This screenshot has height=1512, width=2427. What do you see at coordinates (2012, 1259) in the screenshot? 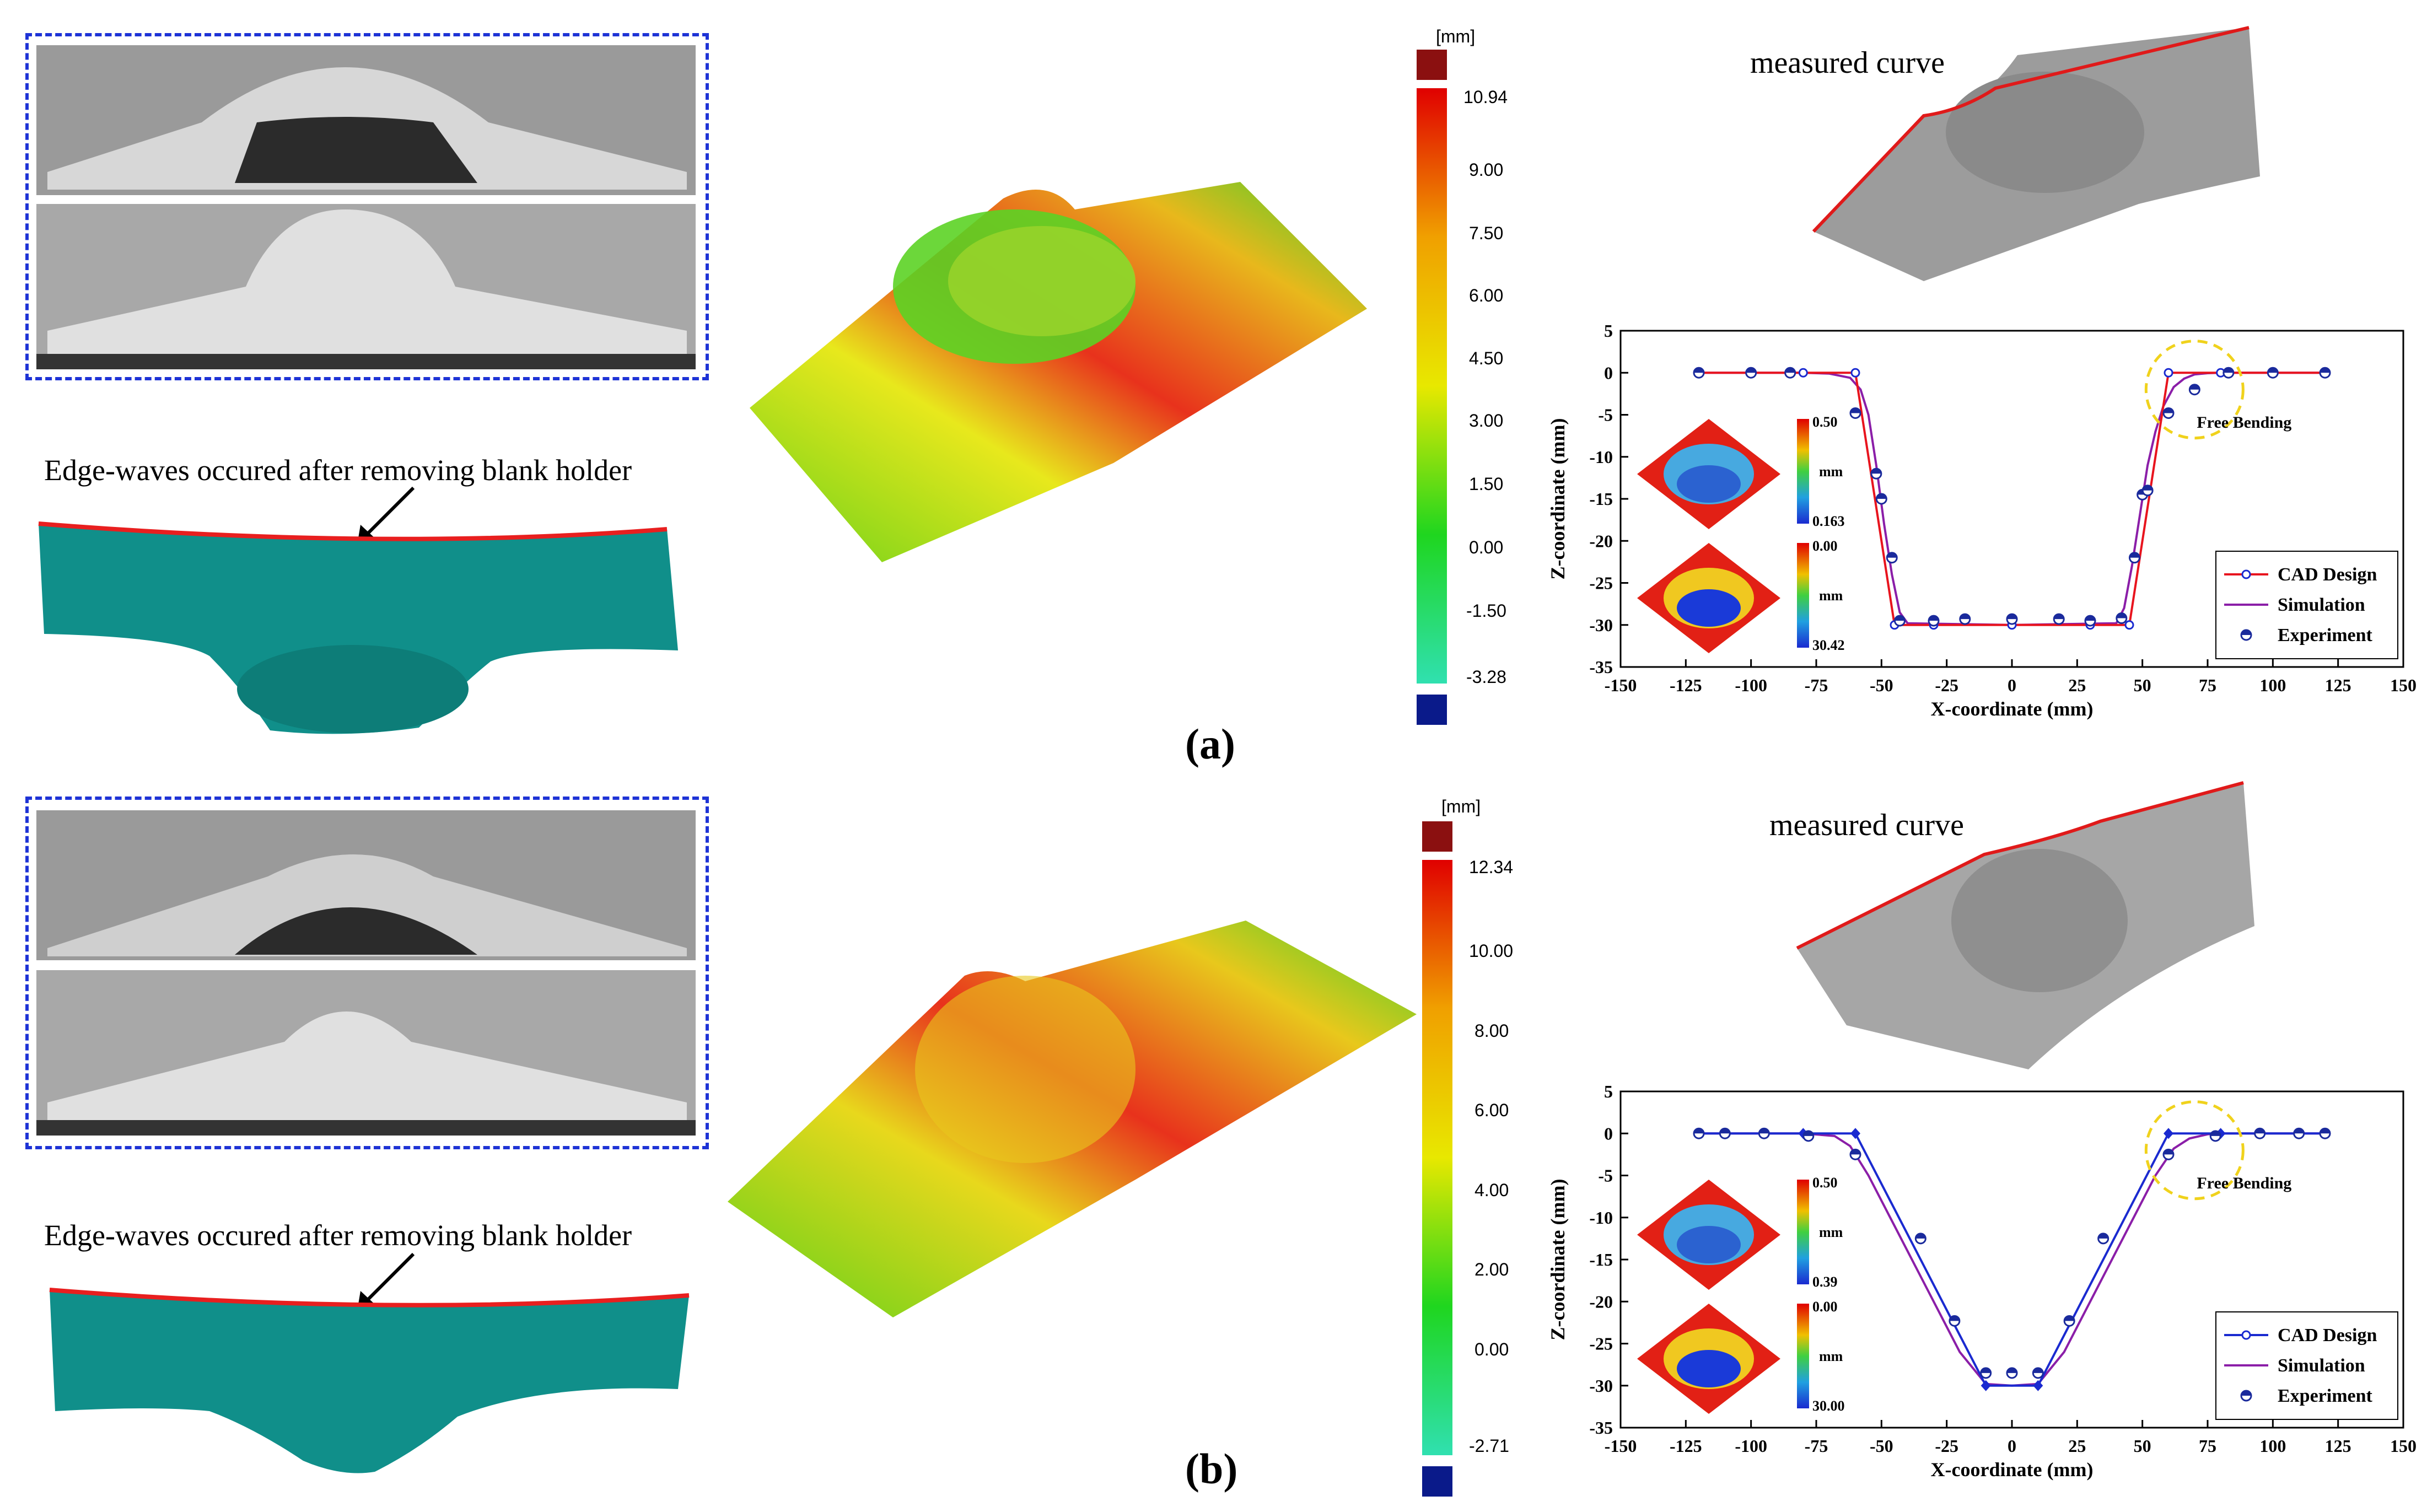
I see `cad-design-line` at bounding box center [2012, 1259].